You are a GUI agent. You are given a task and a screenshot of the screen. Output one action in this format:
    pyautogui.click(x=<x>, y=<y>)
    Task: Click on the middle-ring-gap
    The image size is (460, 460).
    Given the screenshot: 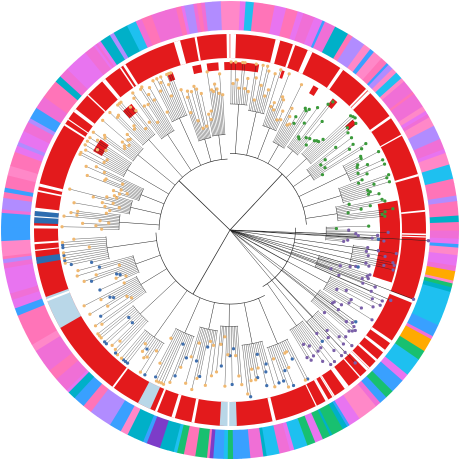 What is the action you would take?
    pyautogui.click(x=111, y=89)
    